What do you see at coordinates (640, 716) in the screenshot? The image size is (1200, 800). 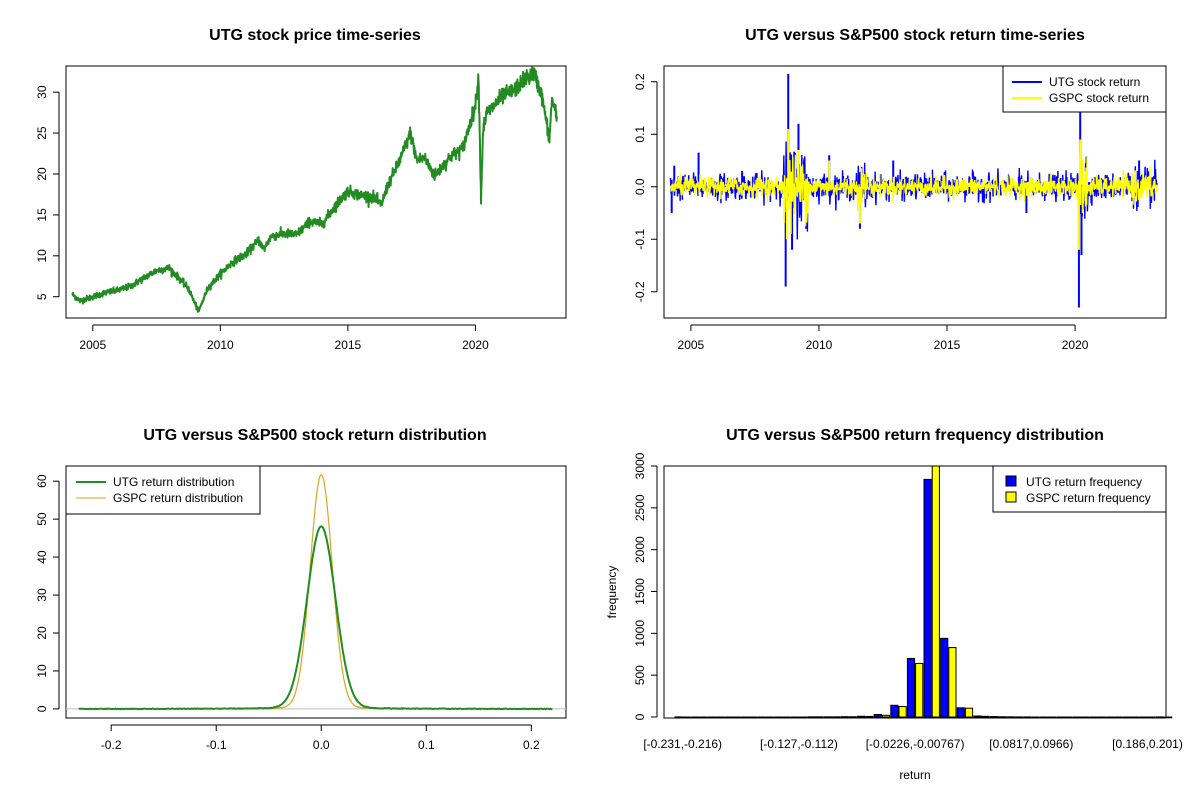 I see `histogram-y-tick-label: 0` at bounding box center [640, 716].